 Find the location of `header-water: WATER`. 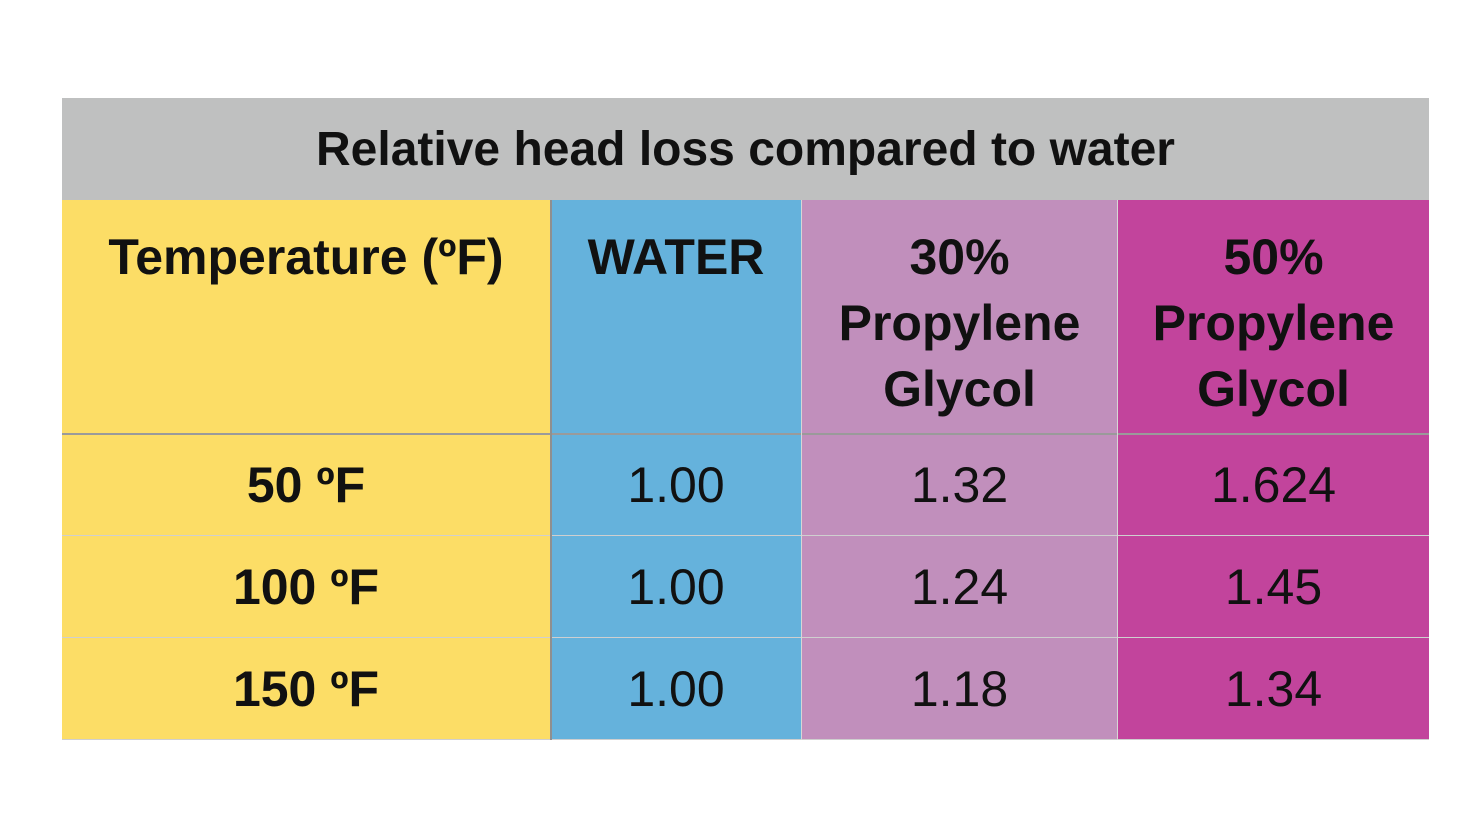

header-water: WATER is located at coordinates (676, 257).